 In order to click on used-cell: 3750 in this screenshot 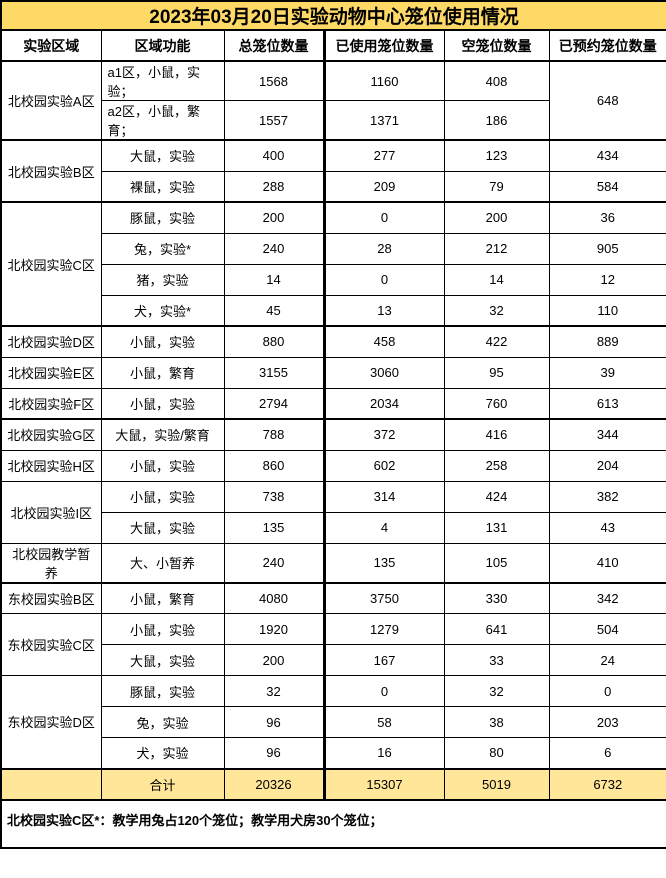, I will do `click(383, 597)`.